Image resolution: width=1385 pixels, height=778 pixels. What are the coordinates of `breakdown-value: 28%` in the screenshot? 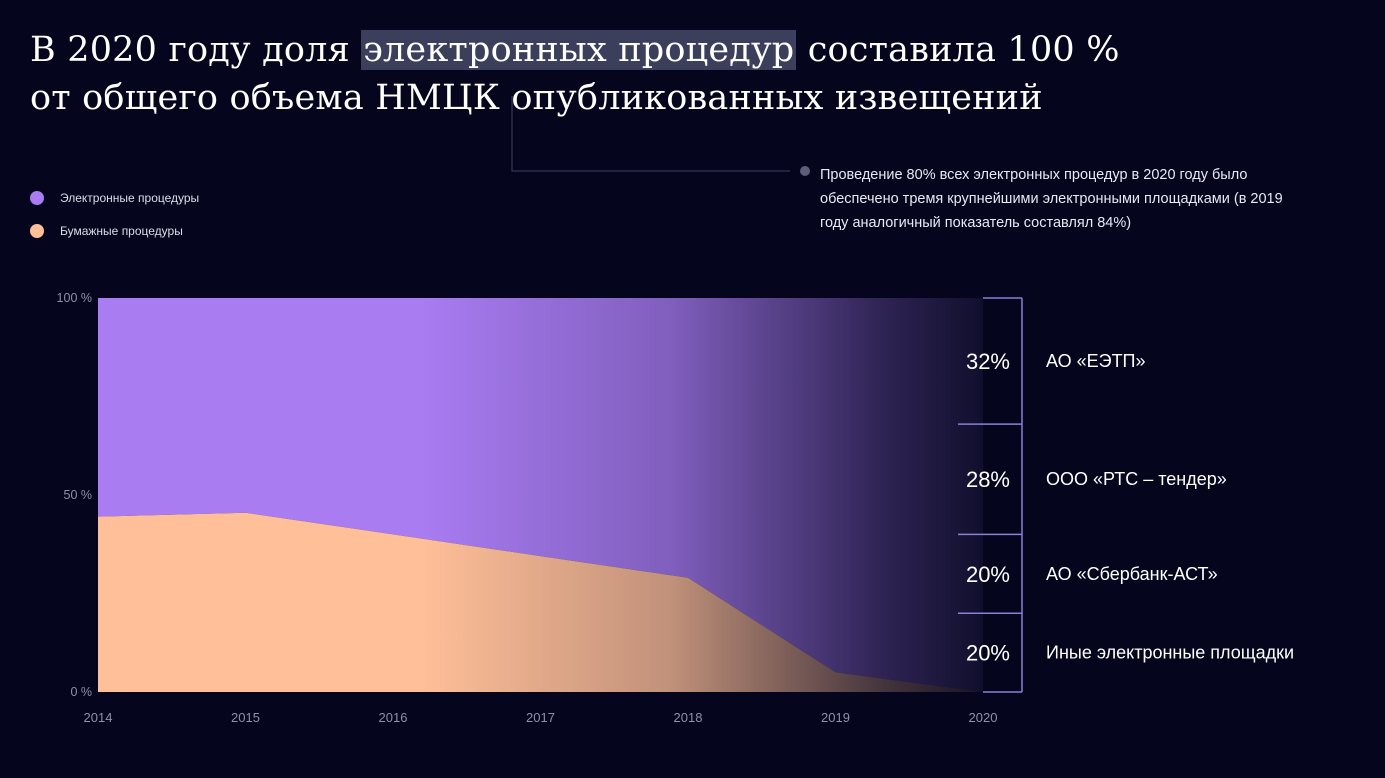 It's located at (988, 479).